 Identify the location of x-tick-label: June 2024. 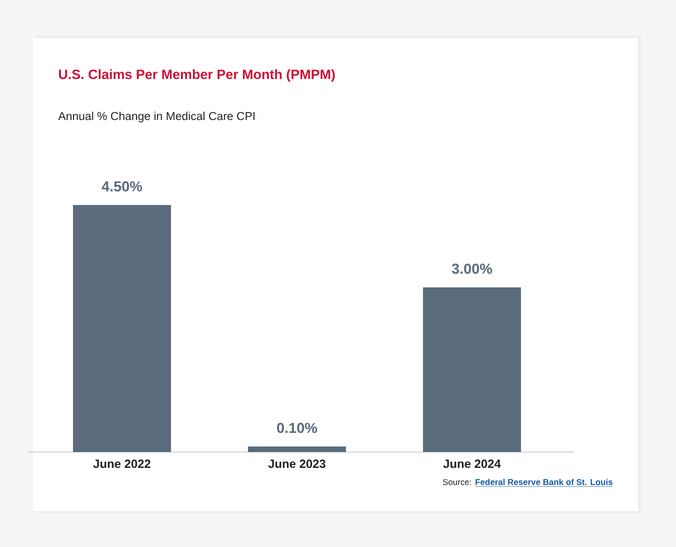
(472, 464).